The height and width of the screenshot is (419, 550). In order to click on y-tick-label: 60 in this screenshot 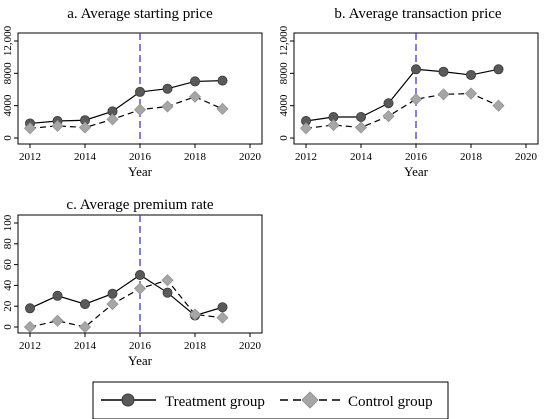, I will do `click(8, 265)`.